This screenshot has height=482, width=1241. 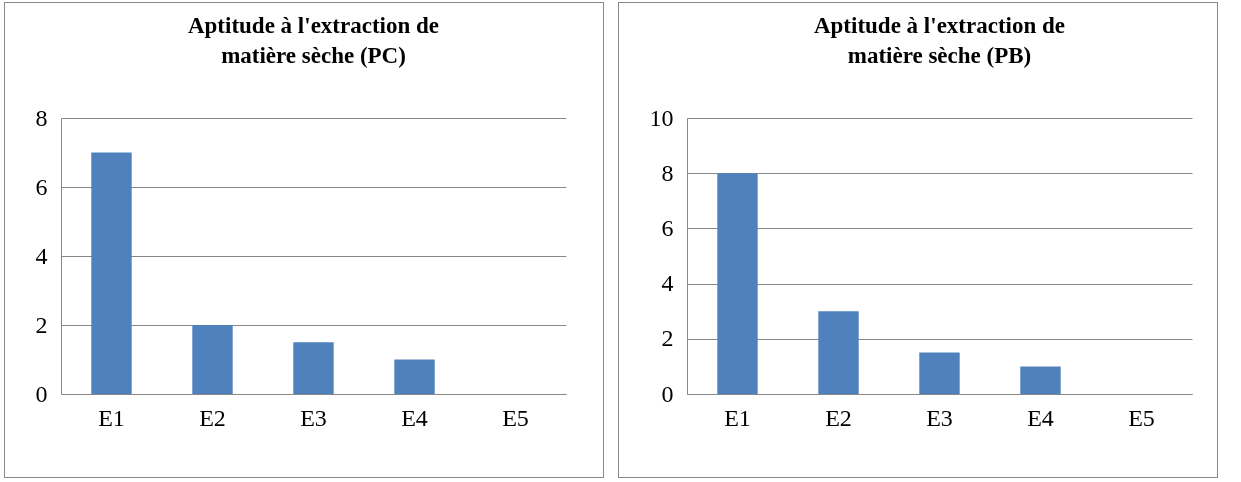 I want to click on chart-title: Aptitude à l'extraction de matière sèche (PC), so click(x=313, y=40).